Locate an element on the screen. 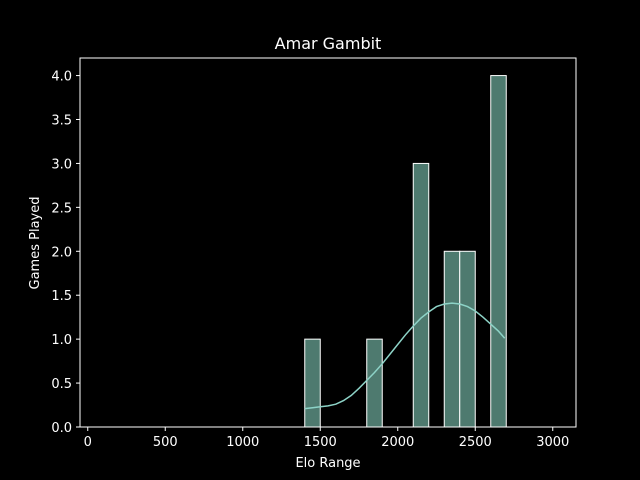 The image size is (640, 480). x-tick-label-5: 2500 is located at coordinates (475, 442).